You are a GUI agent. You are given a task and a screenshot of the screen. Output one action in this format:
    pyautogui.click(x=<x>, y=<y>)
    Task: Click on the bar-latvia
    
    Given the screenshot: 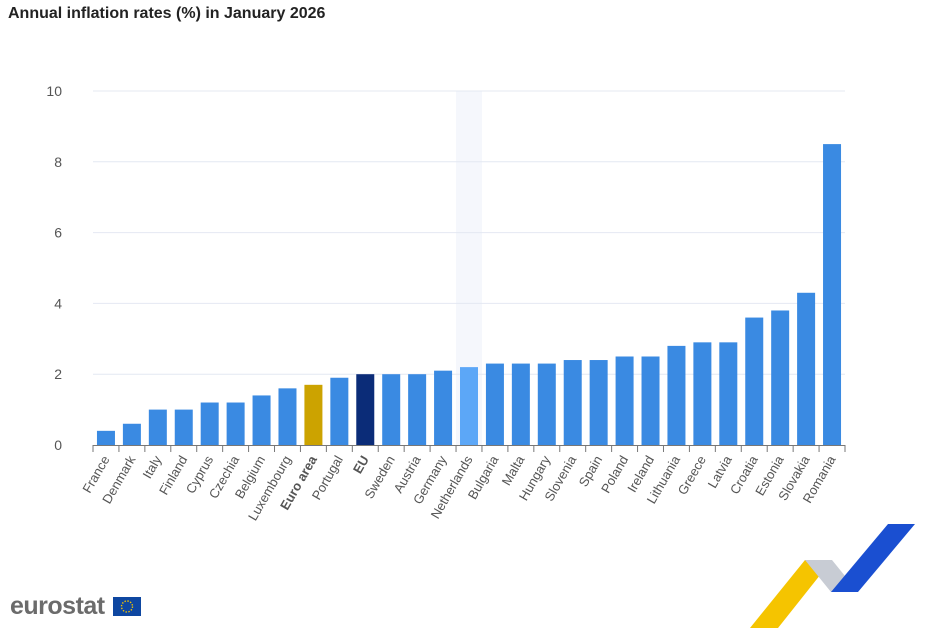 What is the action you would take?
    pyautogui.click(x=728, y=393)
    